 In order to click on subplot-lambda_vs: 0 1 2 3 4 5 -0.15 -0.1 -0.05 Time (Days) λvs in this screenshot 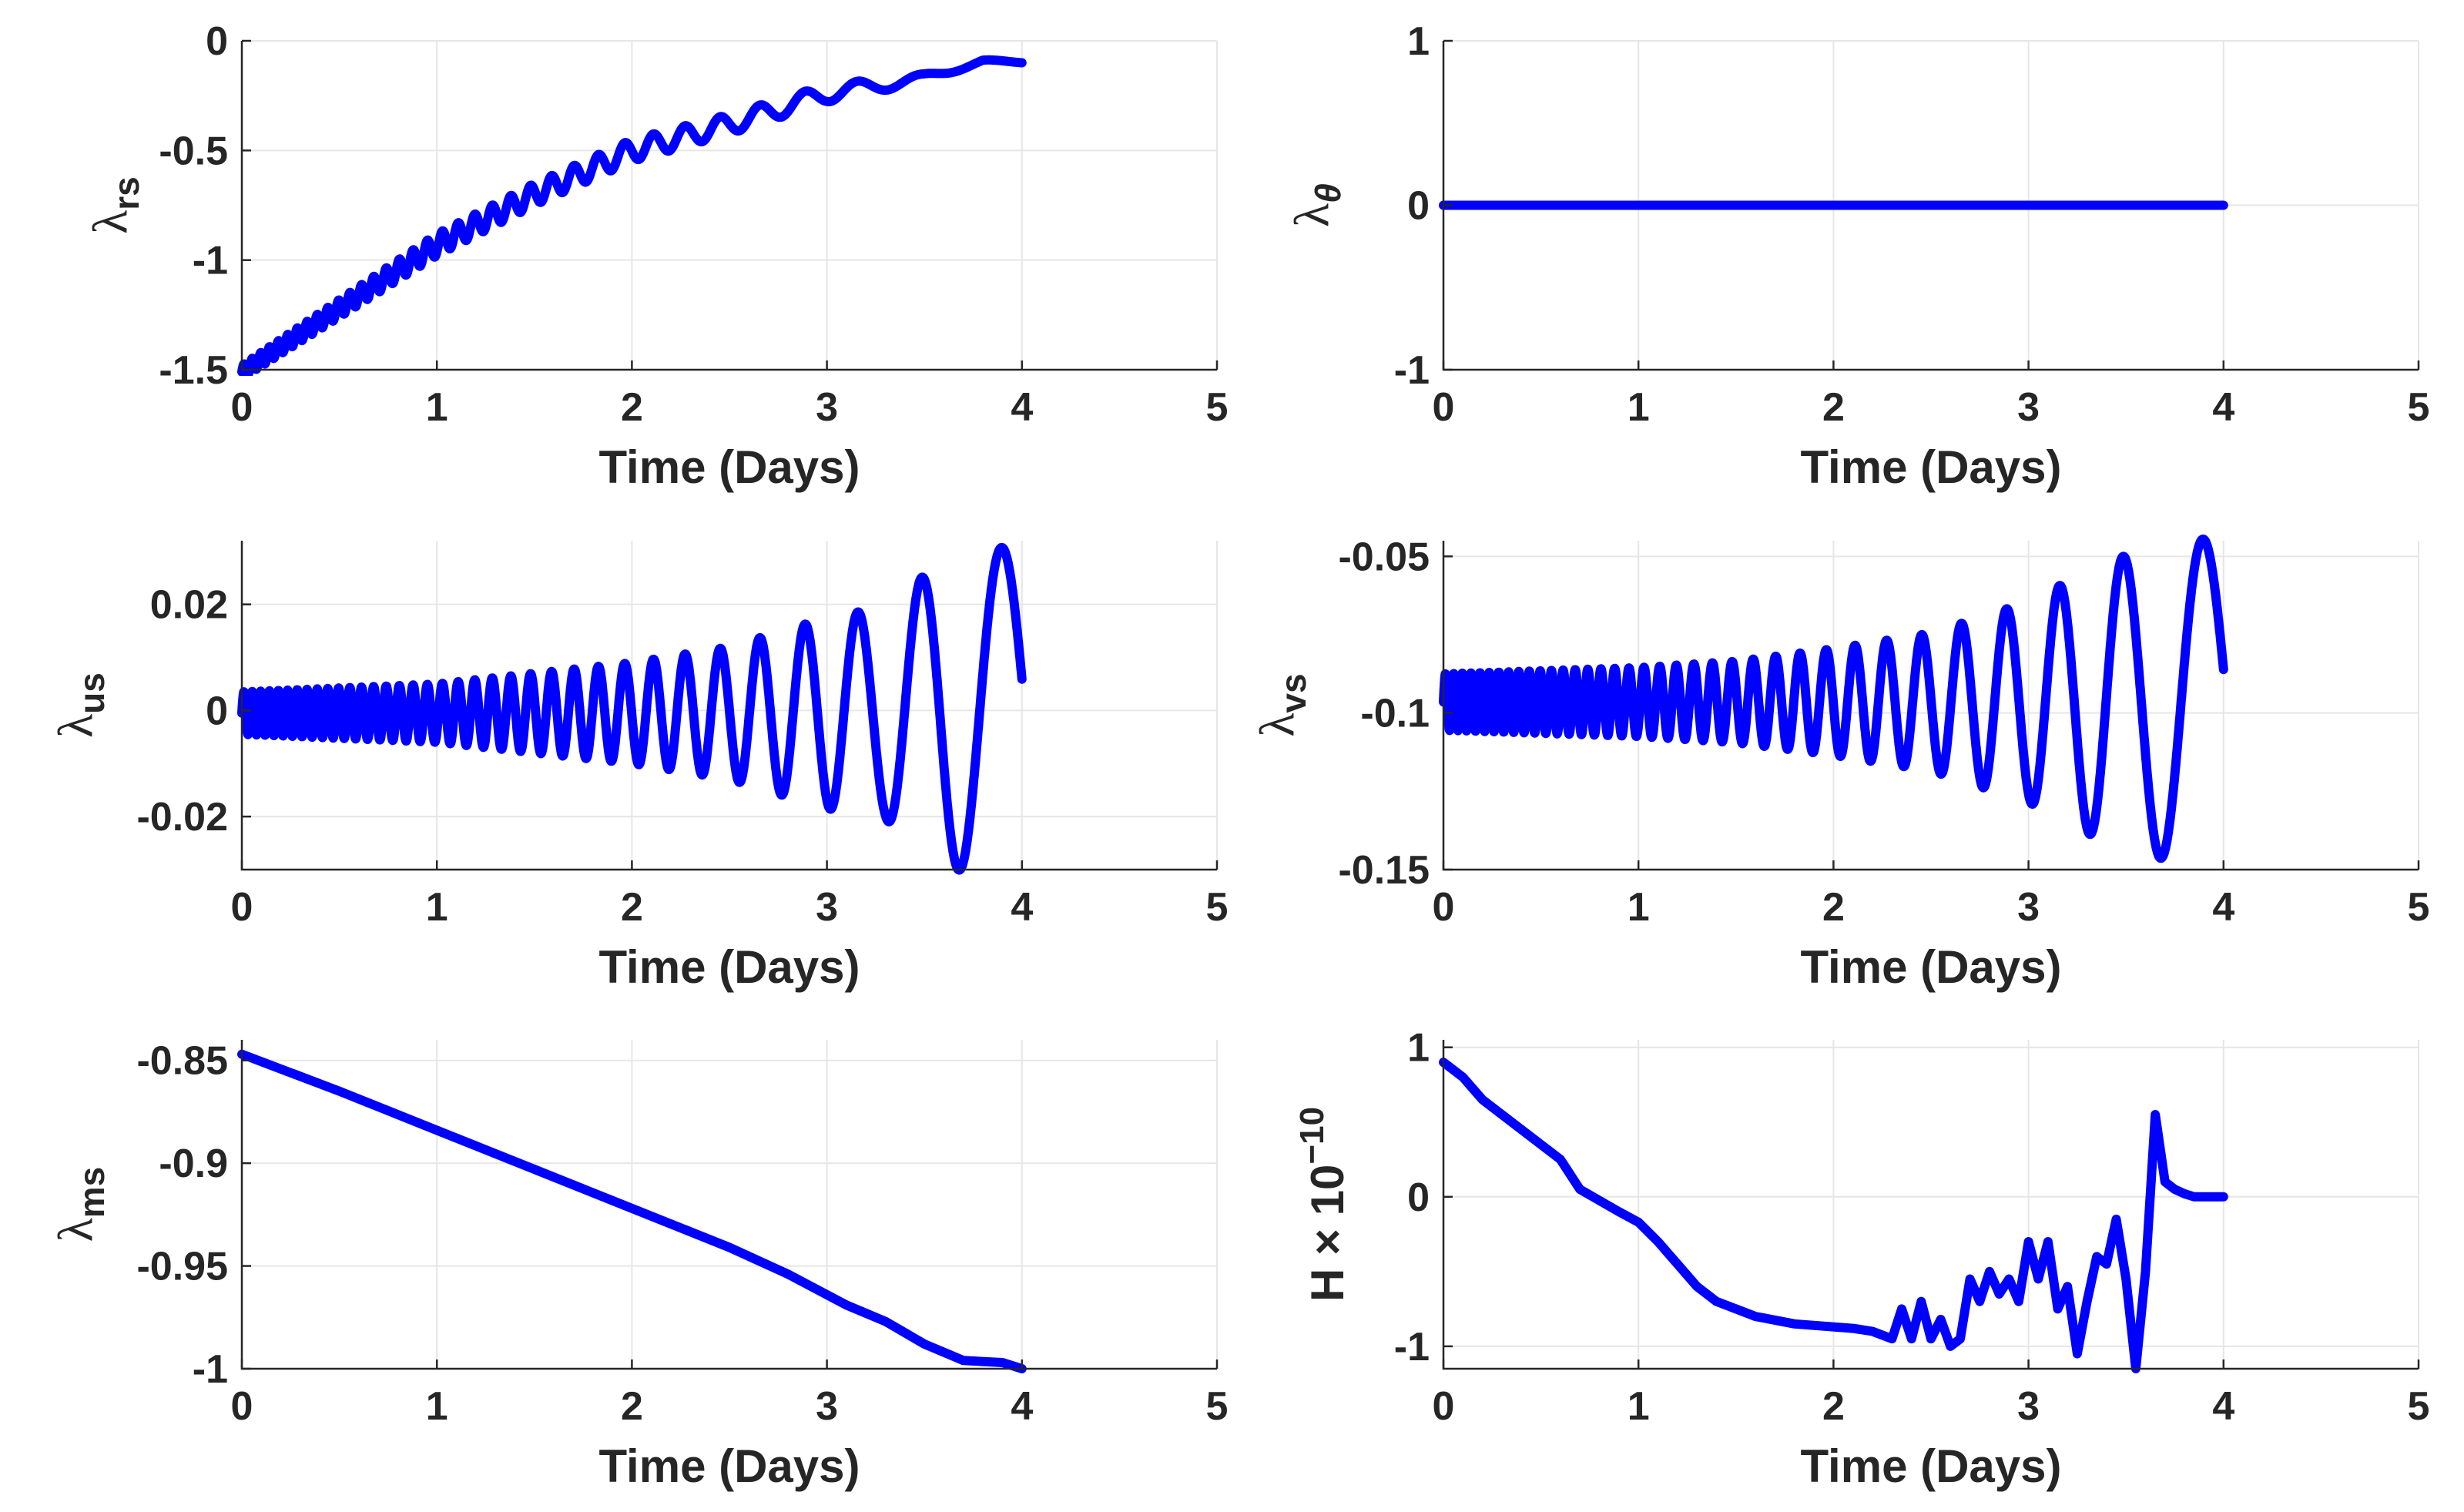, I will do `click(1839, 764)`.